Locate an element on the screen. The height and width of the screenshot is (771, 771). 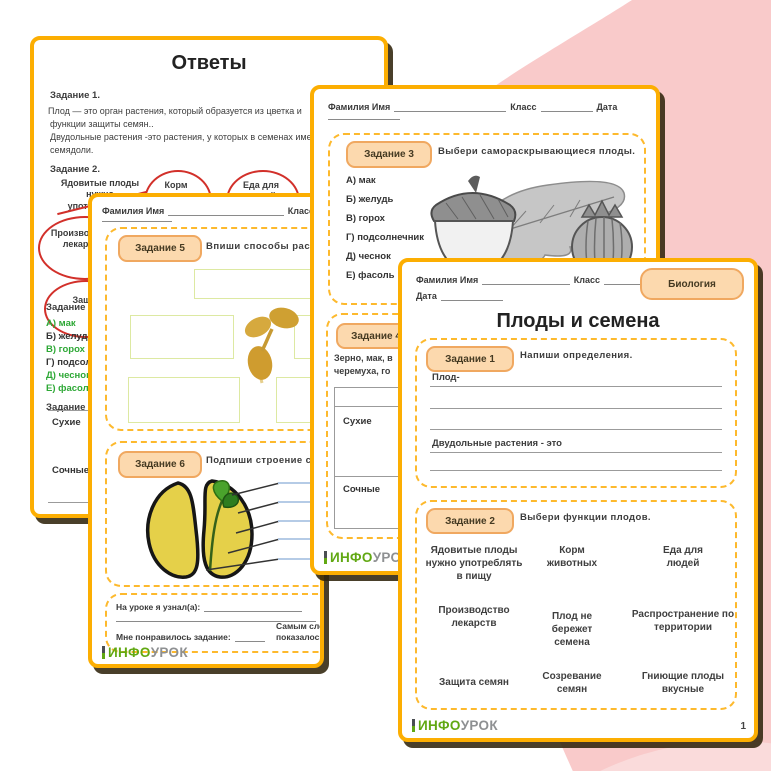
answers-task1-label: Задание 1. is located at coordinates (75, 95).